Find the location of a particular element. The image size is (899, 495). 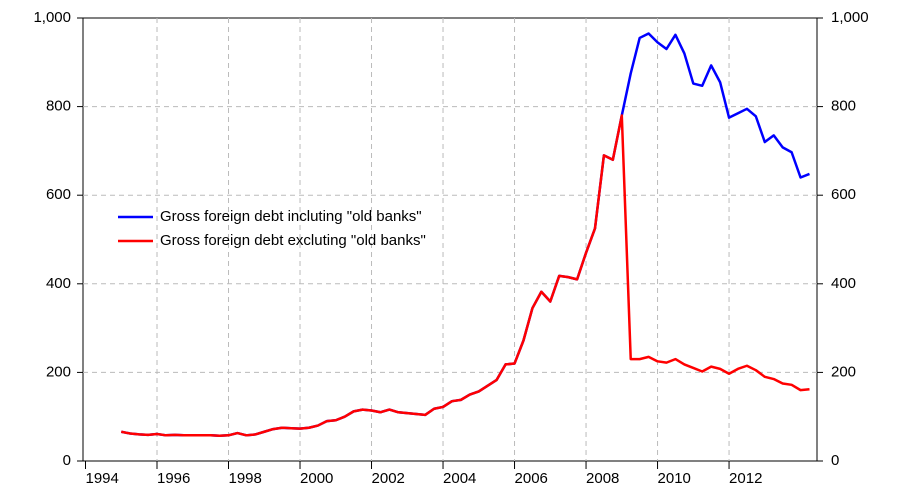

x-tick-label: 2000 is located at coordinates (316, 478).